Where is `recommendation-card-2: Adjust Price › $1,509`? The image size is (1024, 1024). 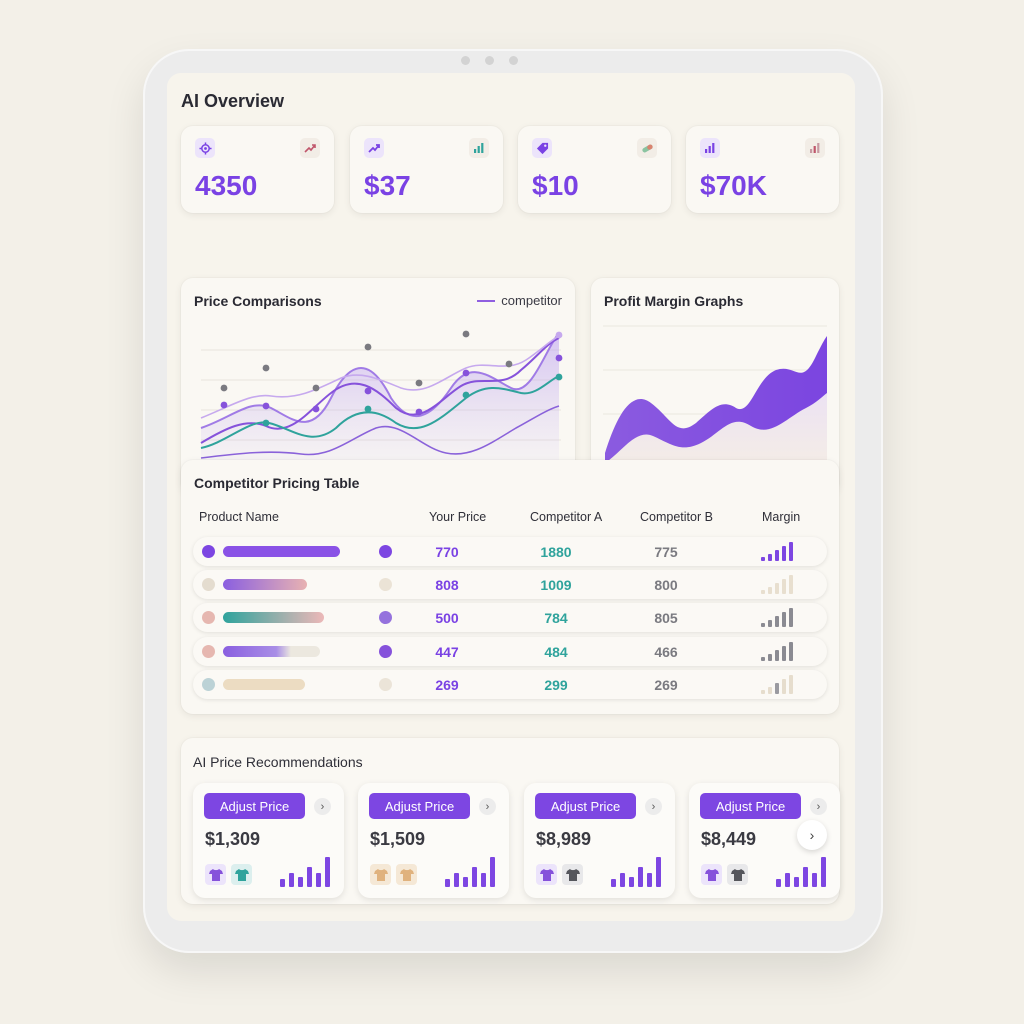
recommendation-card-2: Adjust Price › $1,509 is located at coordinates (433, 840).